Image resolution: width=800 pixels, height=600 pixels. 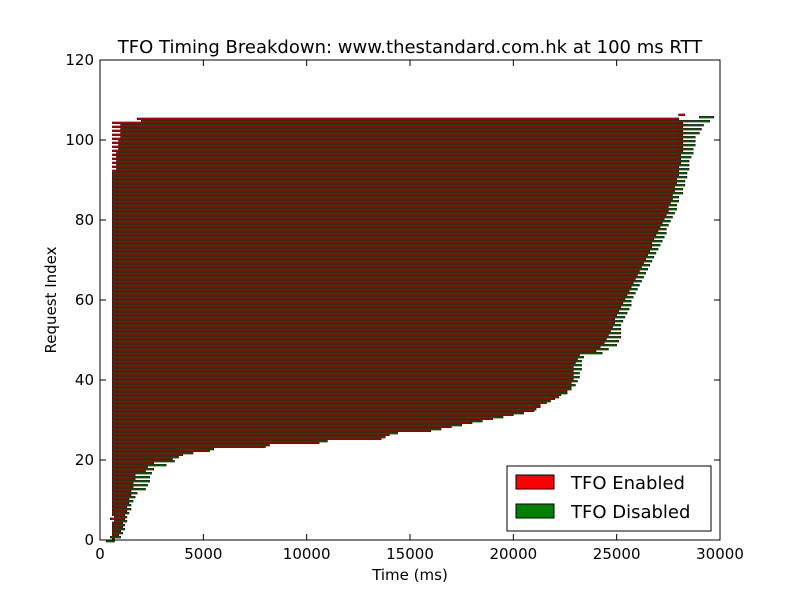 What do you see at coordinates (84, 460) in the screenshot?
I see `y-tick-label: 20` at bounding box center [84, 460].